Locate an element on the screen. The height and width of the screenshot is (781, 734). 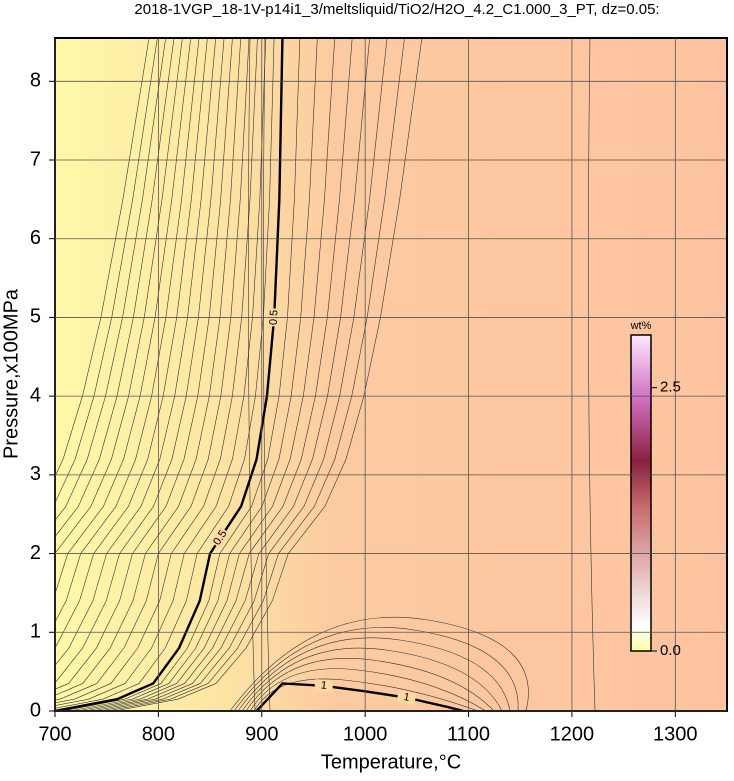
x-tick-label: 900 is located at coordinates (261, 734).